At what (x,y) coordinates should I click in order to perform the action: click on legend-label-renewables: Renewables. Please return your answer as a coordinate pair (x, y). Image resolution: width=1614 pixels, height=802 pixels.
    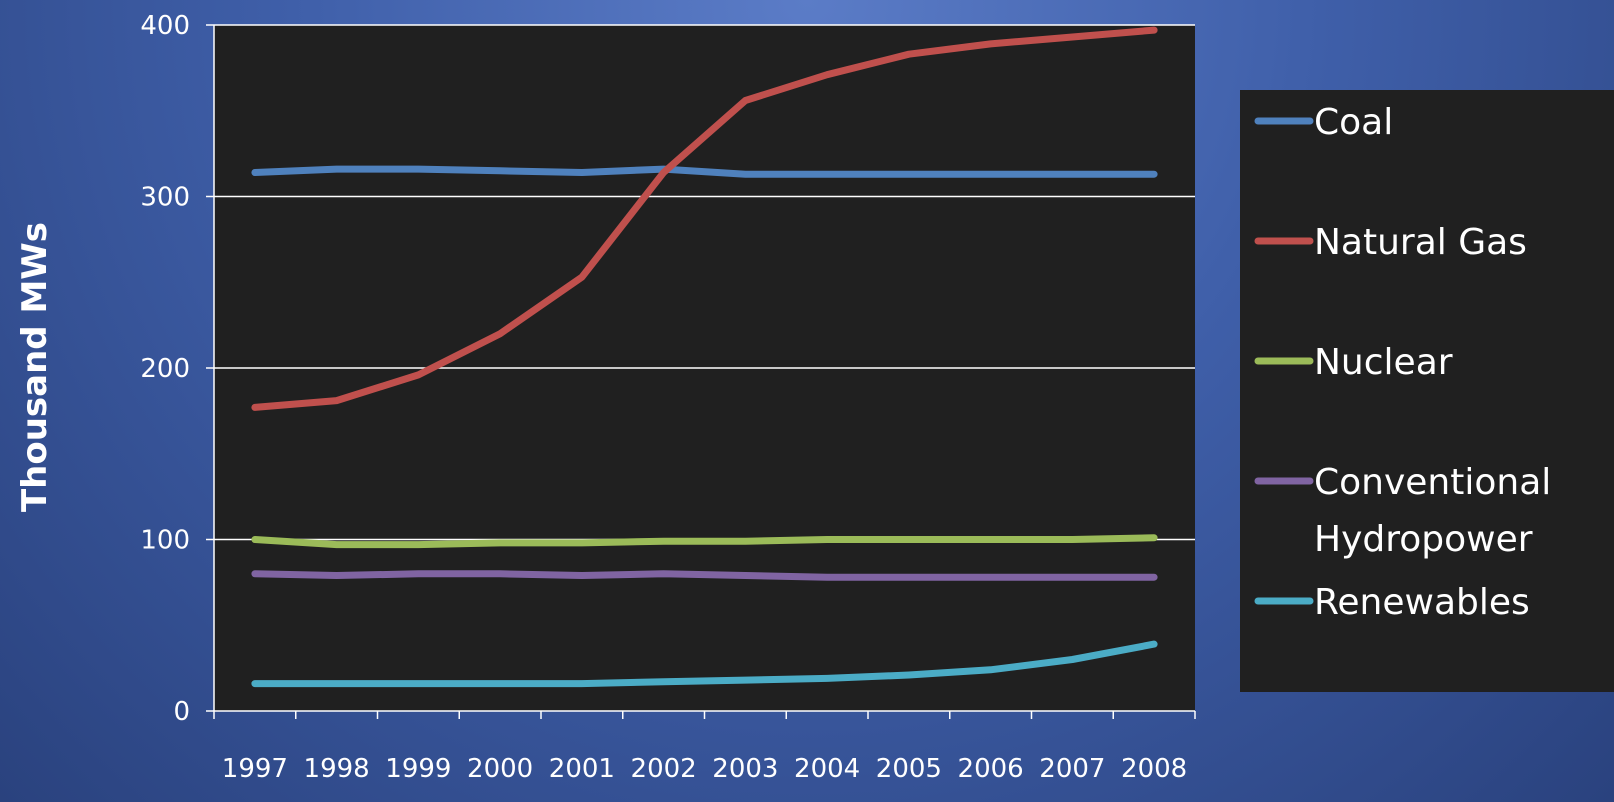
    Looking at the image, I should click on (1422, 602).